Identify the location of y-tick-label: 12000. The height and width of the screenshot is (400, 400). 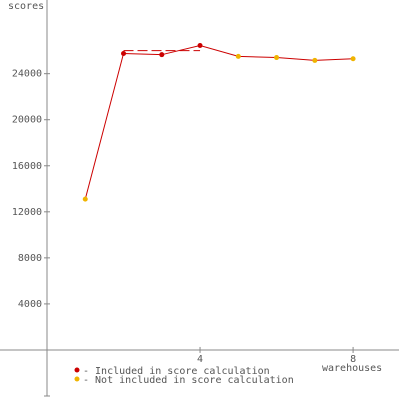
(27, 212).